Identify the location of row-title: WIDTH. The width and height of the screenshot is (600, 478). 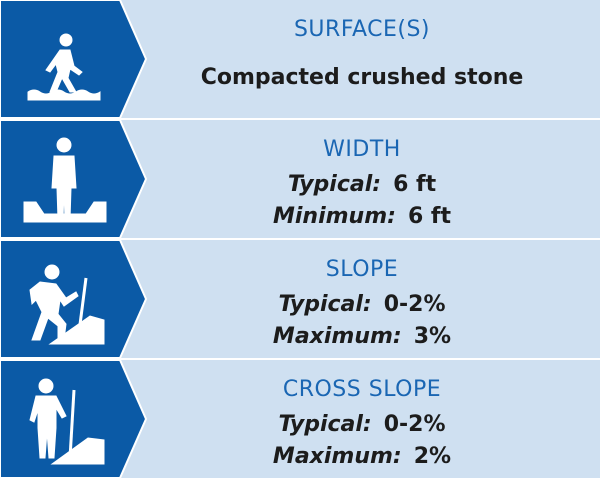
(362, 149).